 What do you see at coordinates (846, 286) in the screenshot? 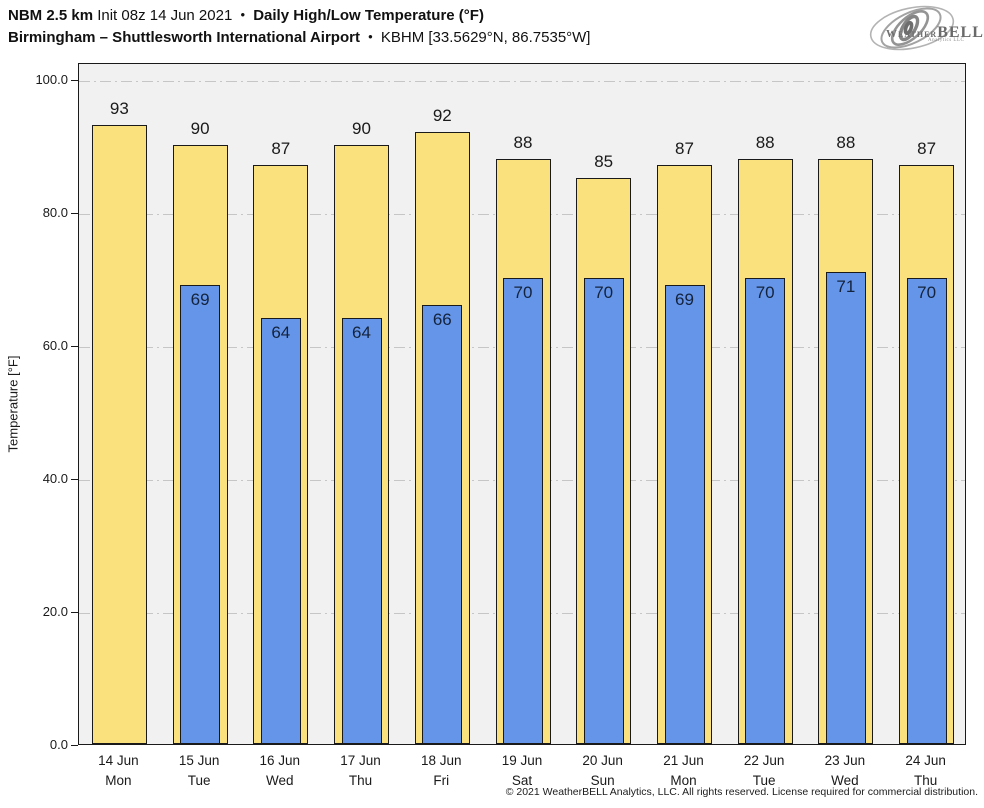
I see `low-value-label: 71` at bounding box center [846, 286].